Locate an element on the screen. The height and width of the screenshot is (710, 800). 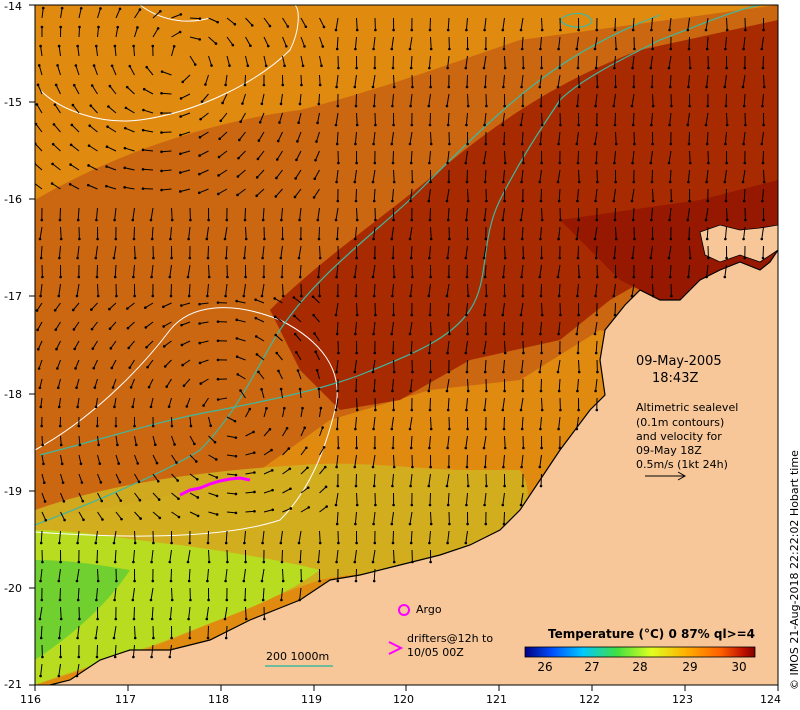
colorbar-tick-28: 28 is located at coordinates (640, 667).